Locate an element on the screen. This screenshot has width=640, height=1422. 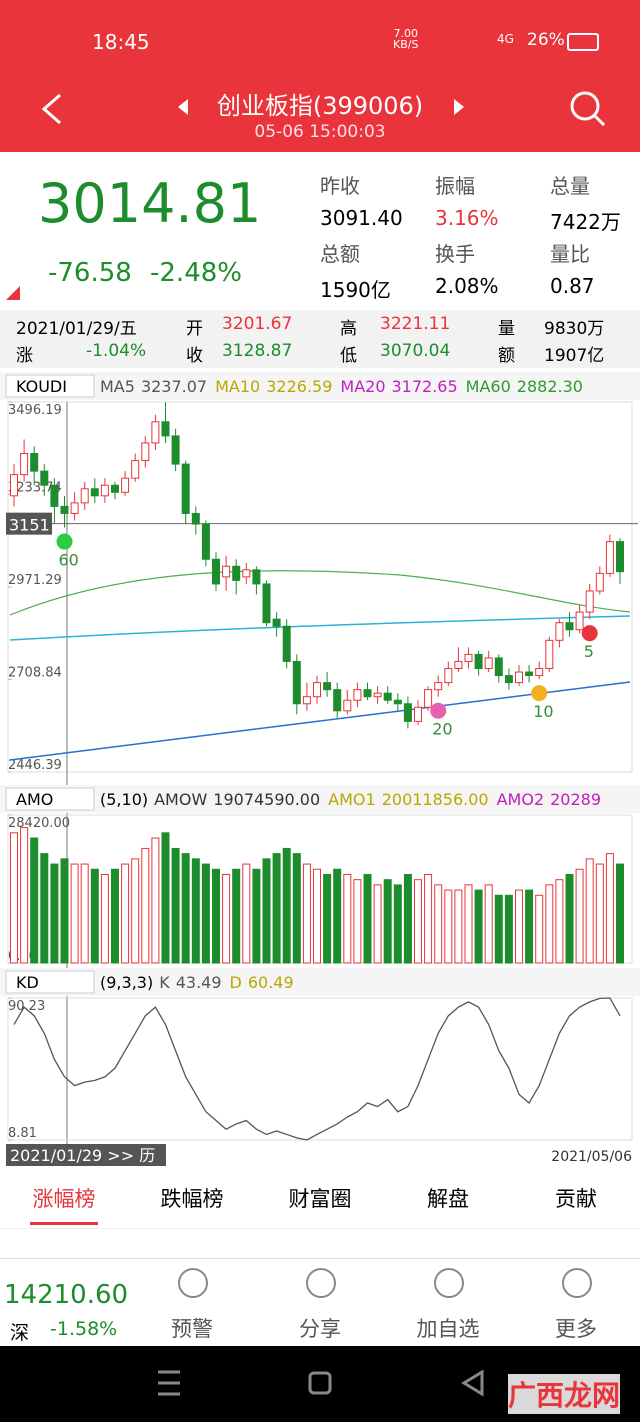
marker-label: 20 is located at coordinates (442, 729).